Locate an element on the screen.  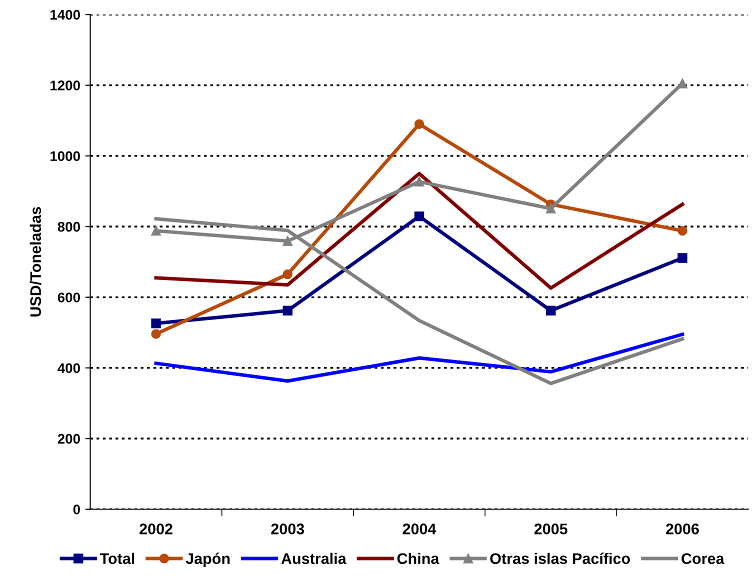
y-tick-label: 1400 is located at coordinates (65, 15).